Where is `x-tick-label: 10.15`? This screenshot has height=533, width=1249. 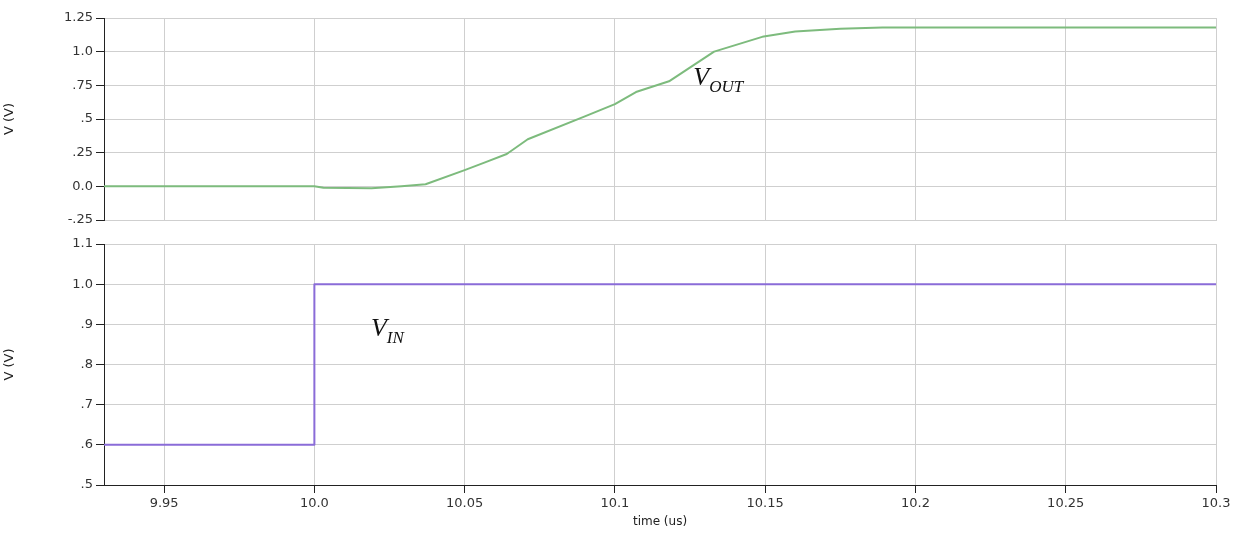
x-tick-label: 10.15 is located at coordinates (765, 503).